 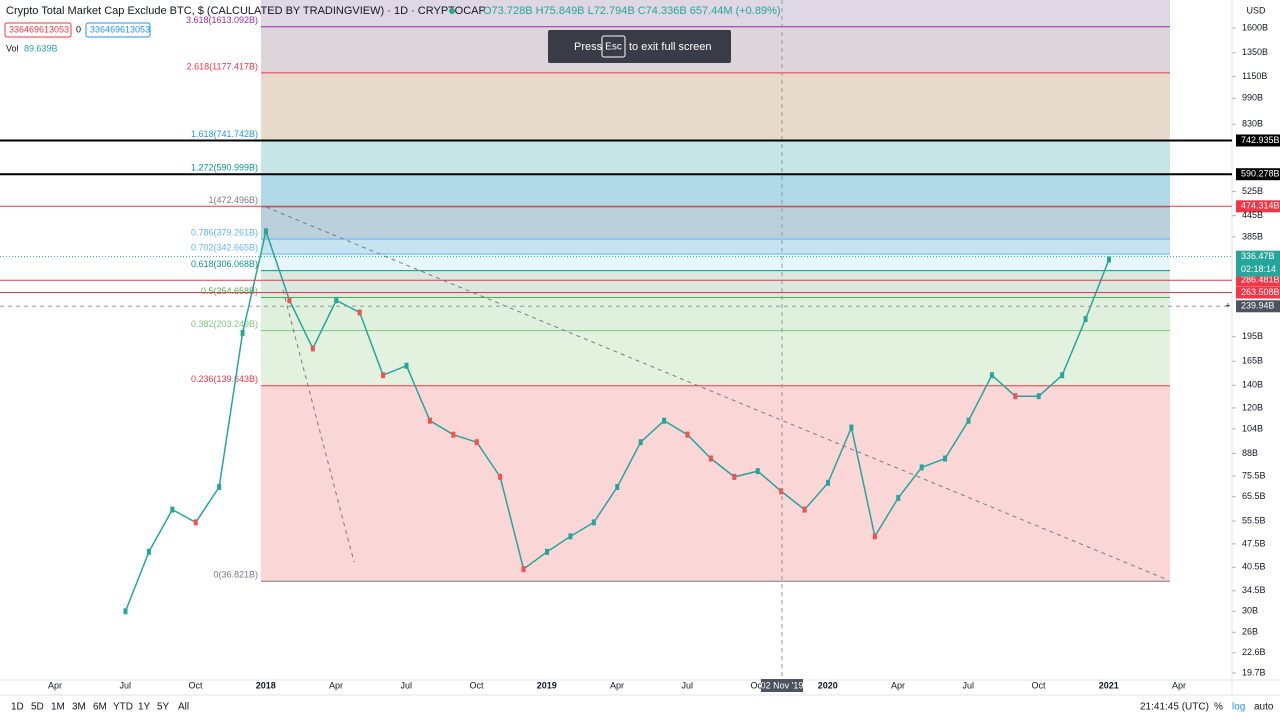 I want to click on range-button: 1M, so click(x=58, y=707).